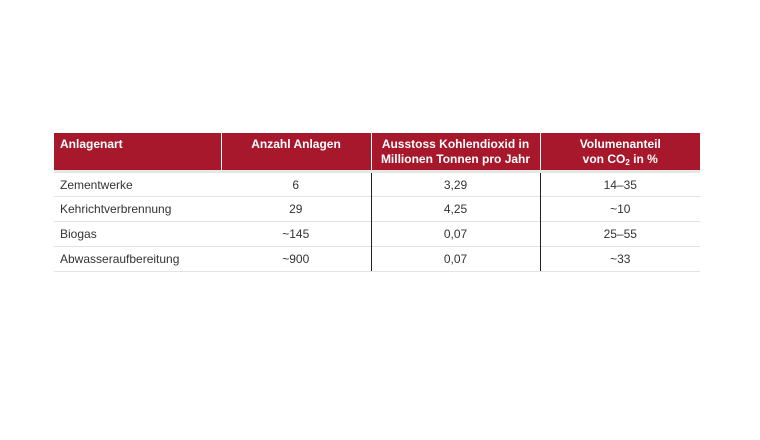 The height and width of the screenshot is (440, 760). I want to click on cell-plant-type: Kehrichtverbrennung, so click(137, 209).